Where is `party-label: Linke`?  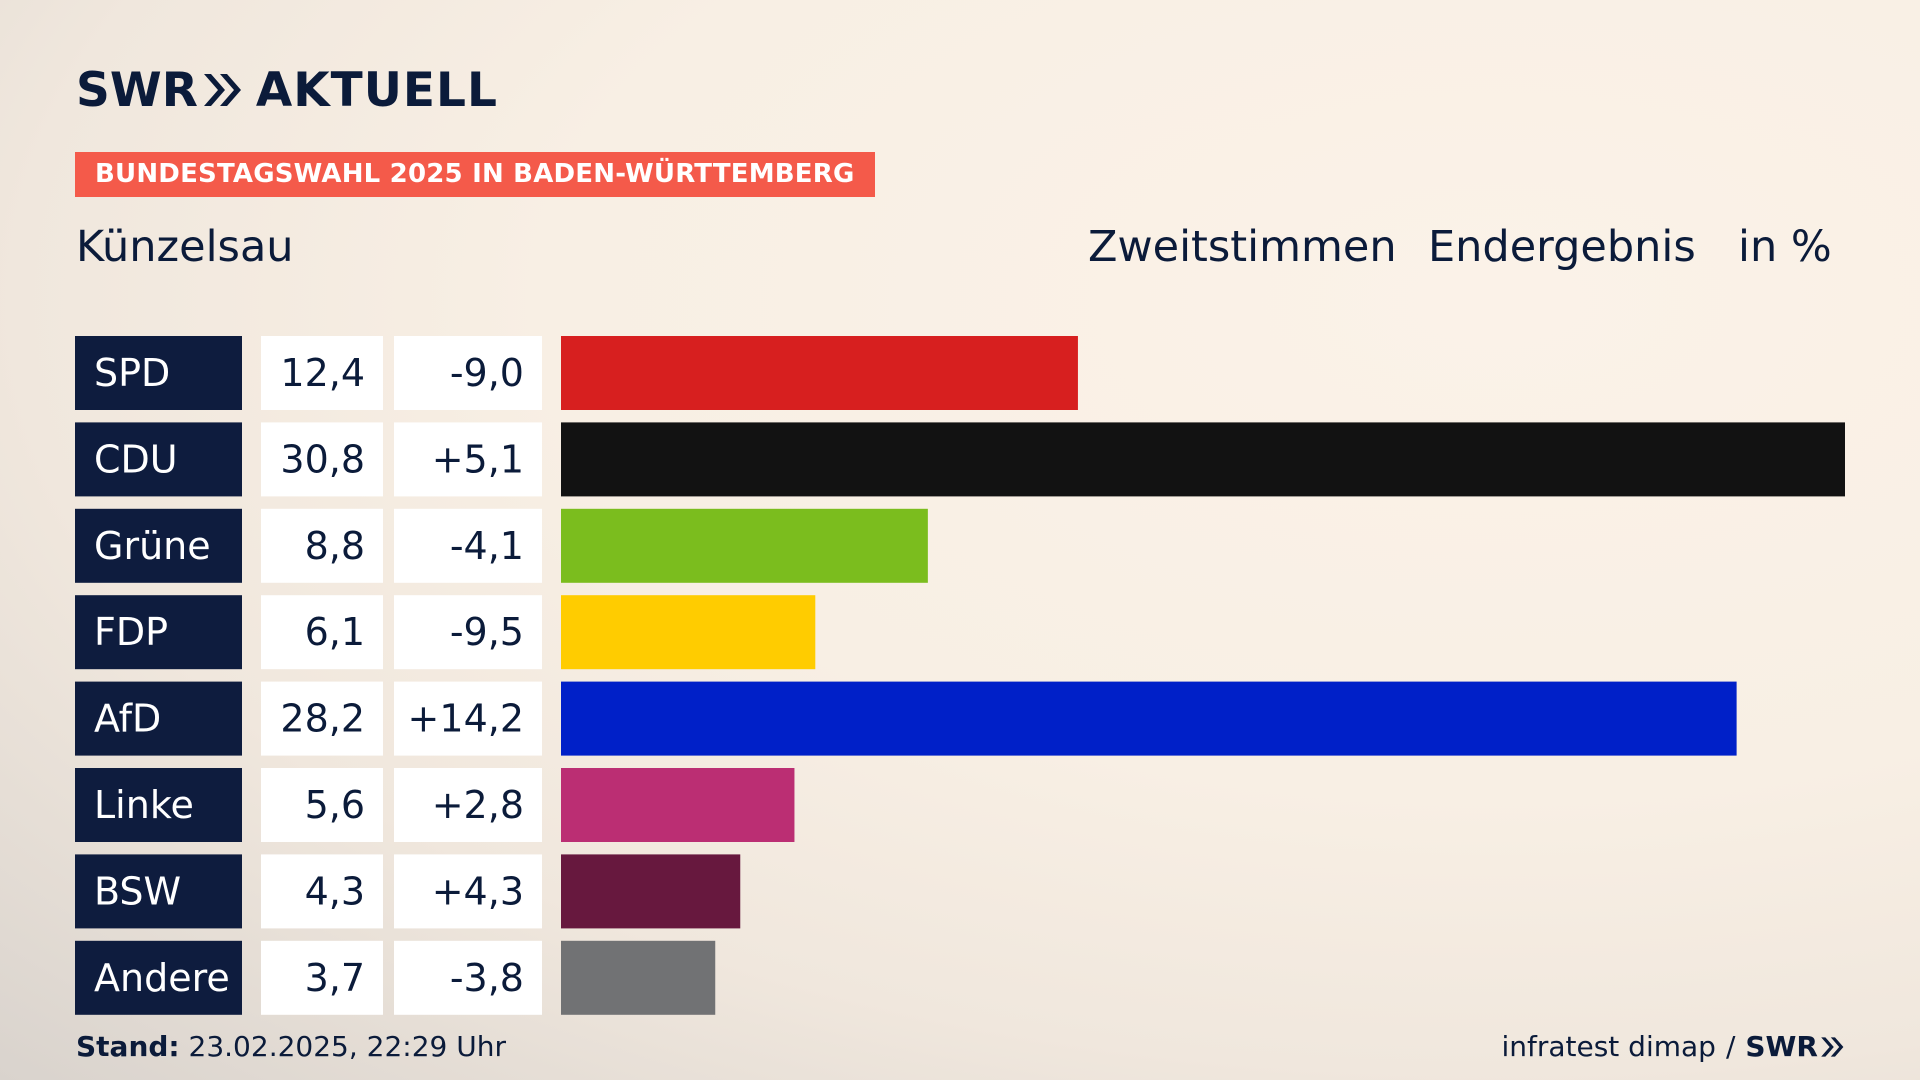
party-label: Linke is located at coordinates (144, 805).